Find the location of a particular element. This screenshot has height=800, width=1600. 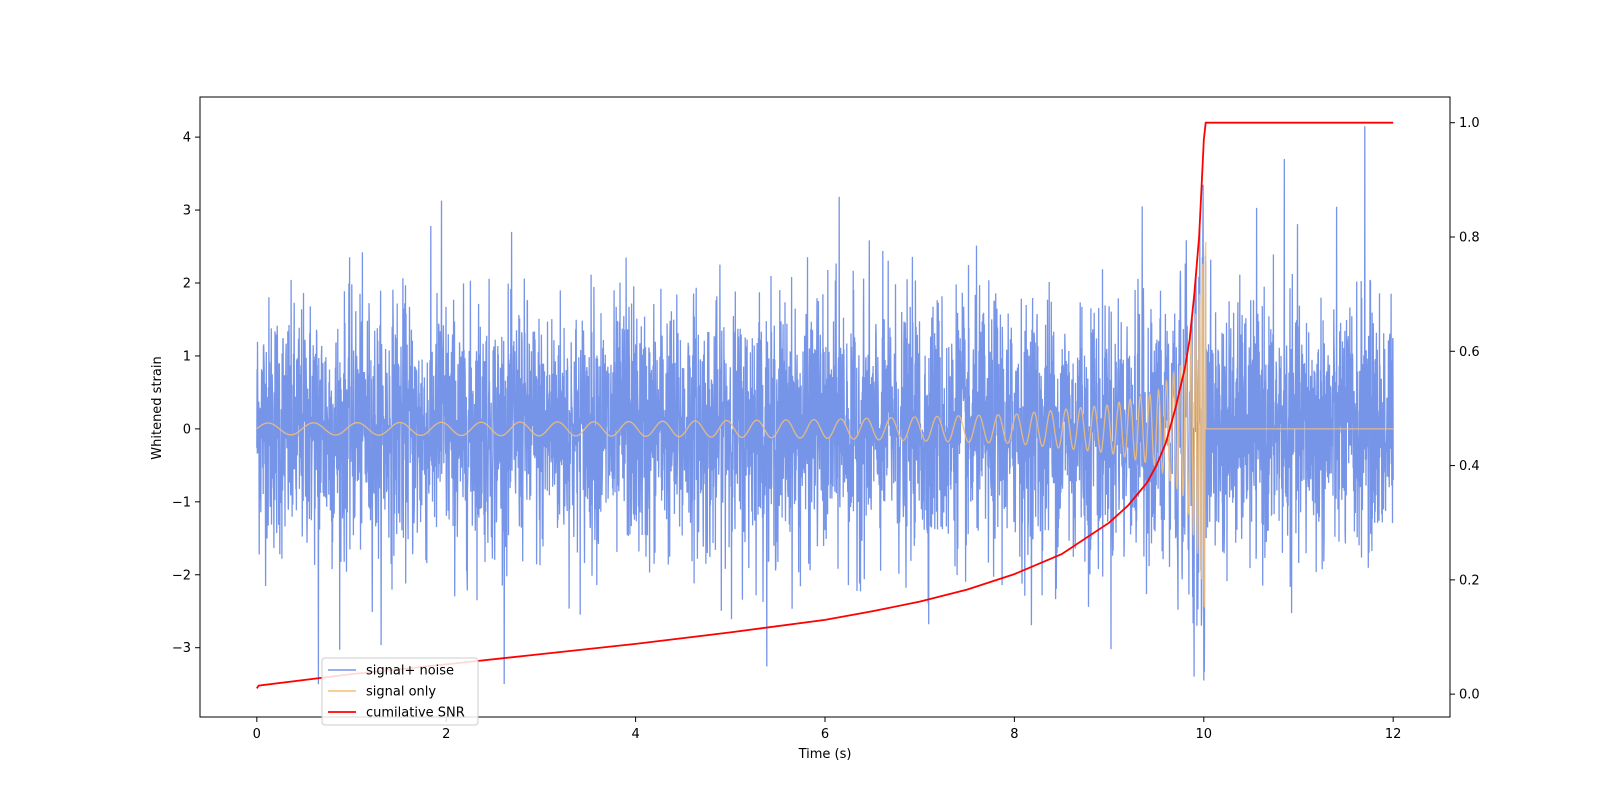

y-tick-label: −1 is located at coordinates (181, 502).